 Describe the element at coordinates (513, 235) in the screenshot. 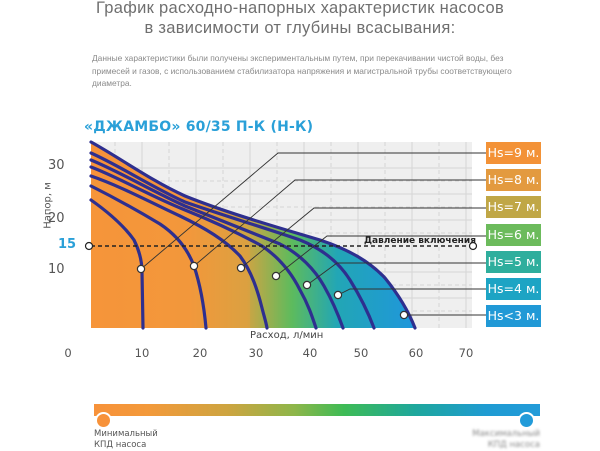

I see `legend-hs-6: Hs=6 м.` at that location.